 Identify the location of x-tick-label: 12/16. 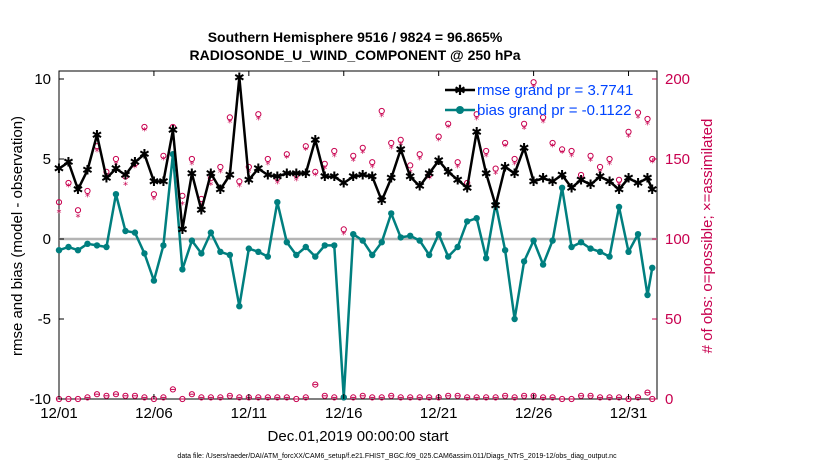
(344, 413).